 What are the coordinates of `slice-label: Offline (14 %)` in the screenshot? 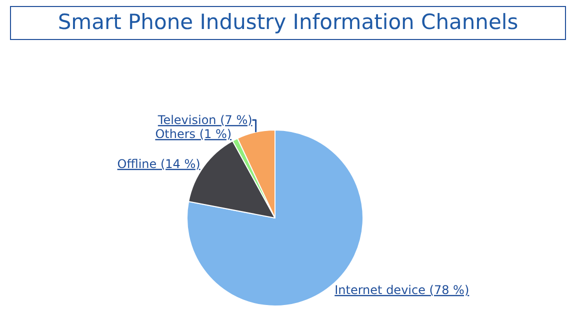 It's located at (158, 163).